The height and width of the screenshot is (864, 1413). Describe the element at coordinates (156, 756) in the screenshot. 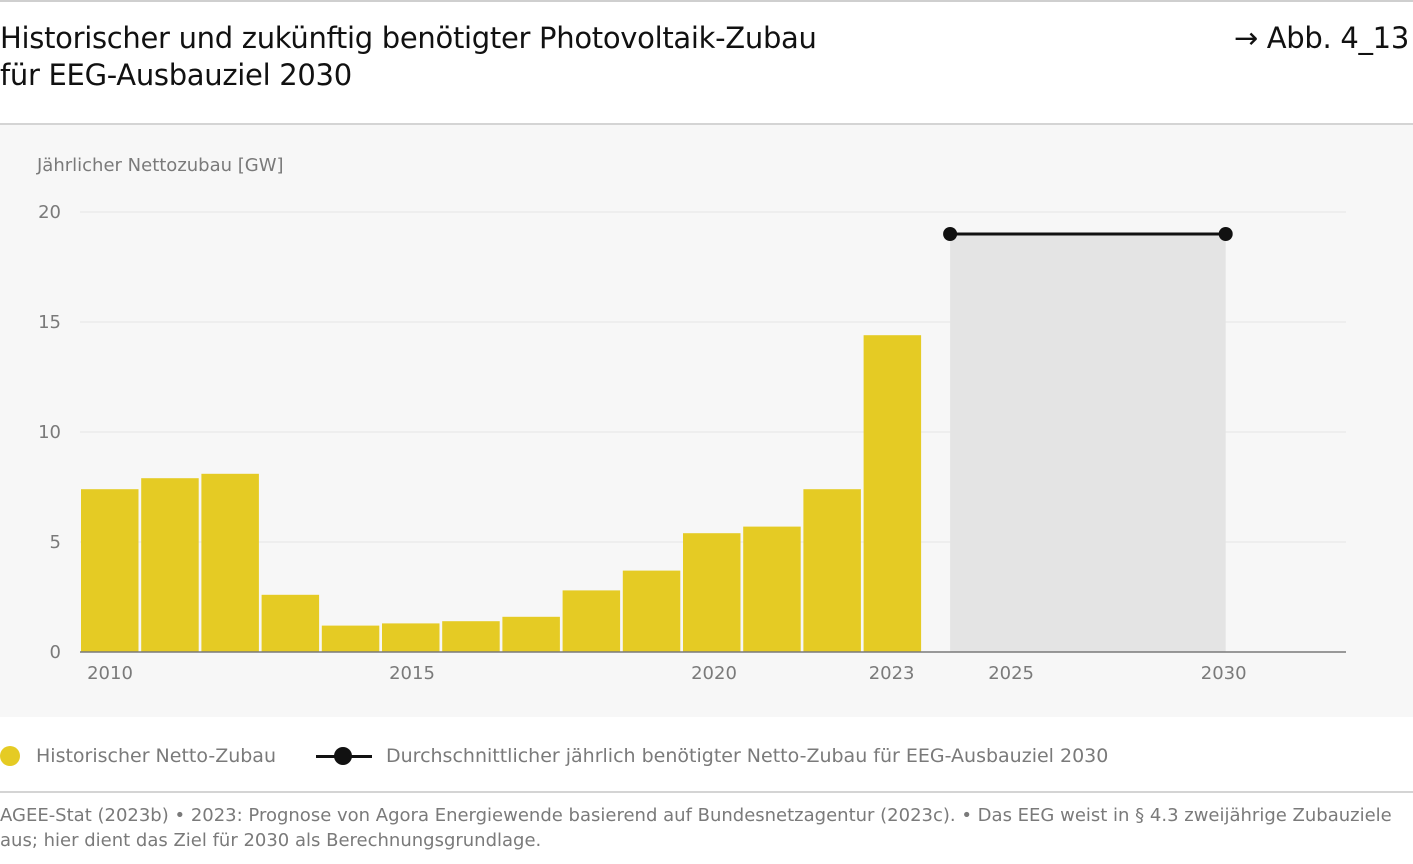

I see `legend-label-historic: Historischer Netto-Zubau` at that location.